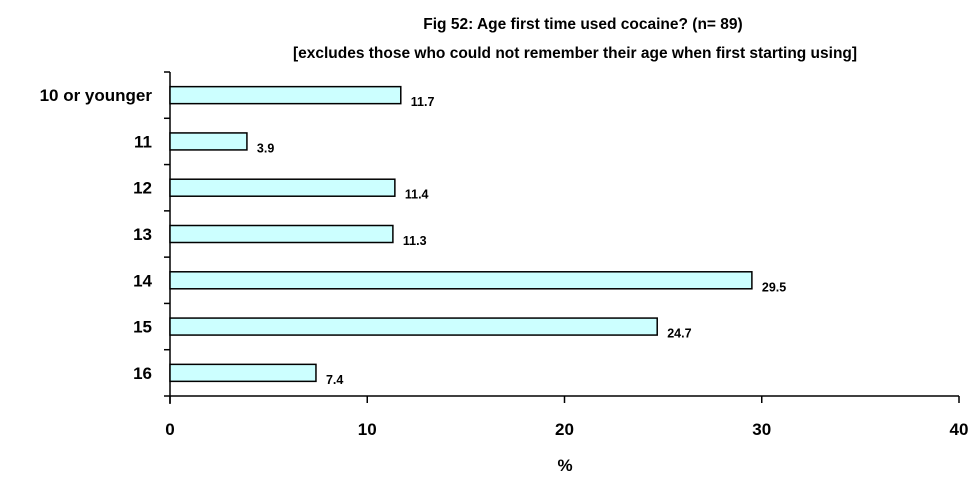 The height and width of the screenshot is (479, 979). Describe the element at coordinates (679, 334) in the screenshot. I see `data-label: 24.7` at that location.